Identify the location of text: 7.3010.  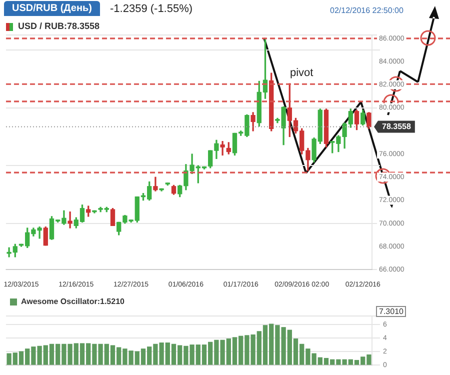
(391, 311).